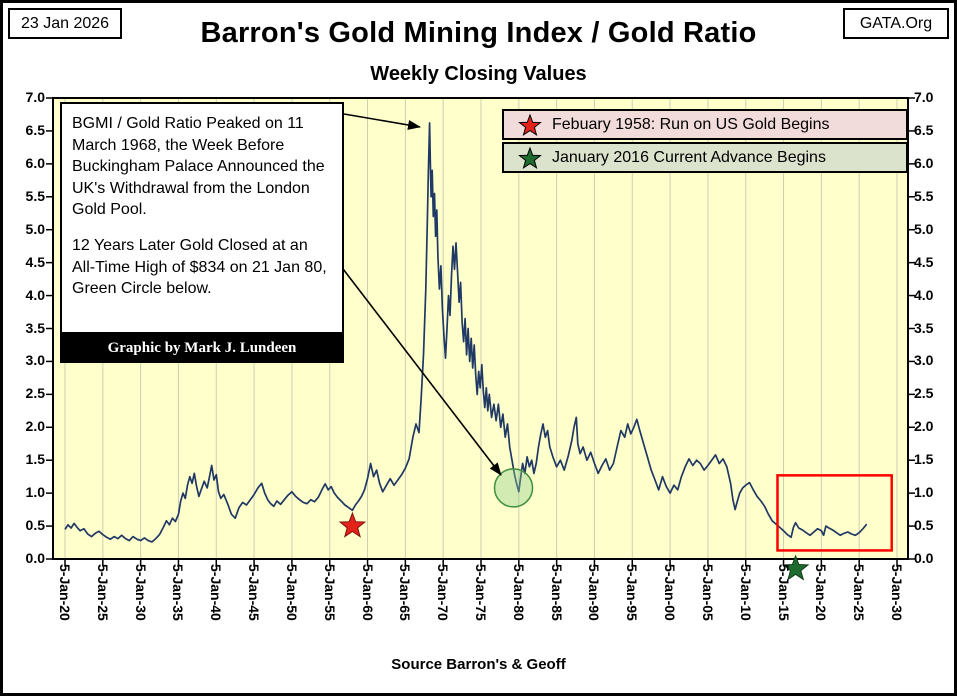  Describe the element at coordinates (216, 592) in the screenshot. I see `x-tick-label: 5-Jan-40` at that location.